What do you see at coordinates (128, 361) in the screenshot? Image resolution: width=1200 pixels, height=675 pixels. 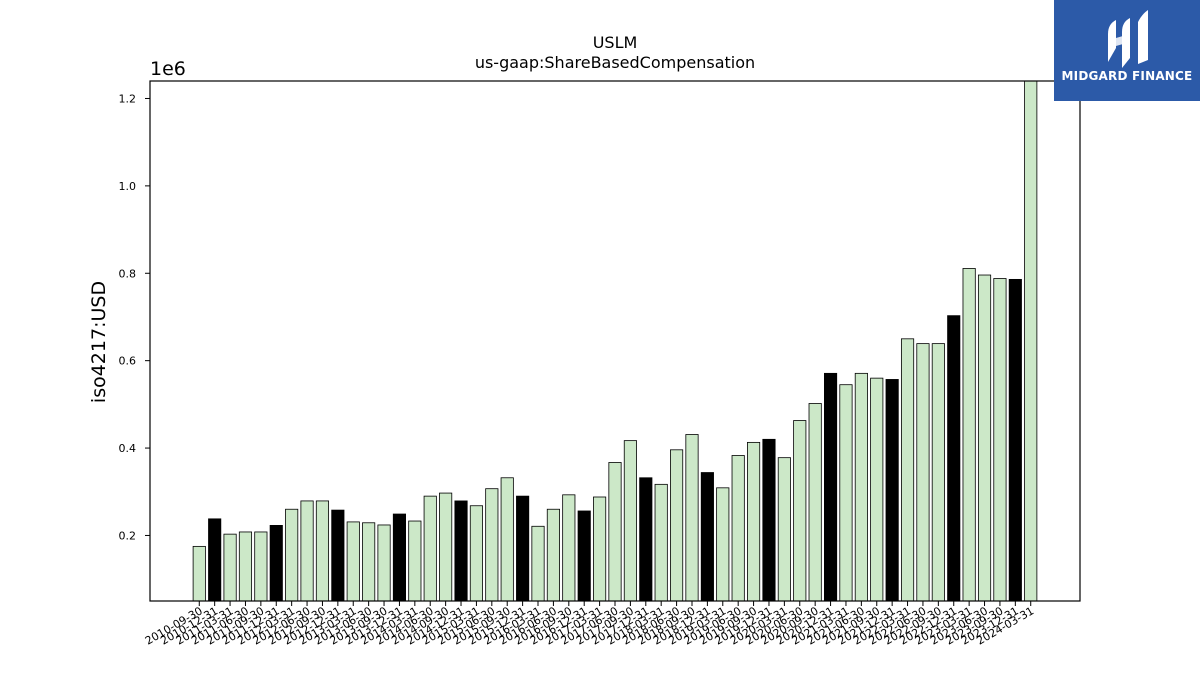 I see `y-tick-label: 0.6` at bounding box center [128, 361].